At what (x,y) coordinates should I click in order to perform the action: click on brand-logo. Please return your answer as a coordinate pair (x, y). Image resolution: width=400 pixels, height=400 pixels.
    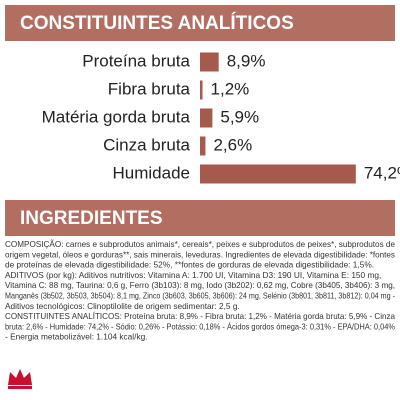
    Looking at the image, I should click on (20, 379).